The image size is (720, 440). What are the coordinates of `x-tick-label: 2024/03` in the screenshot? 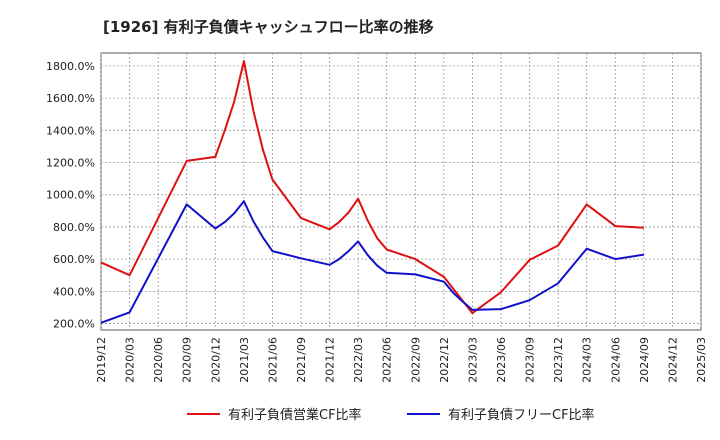 It's located at (587, 360).